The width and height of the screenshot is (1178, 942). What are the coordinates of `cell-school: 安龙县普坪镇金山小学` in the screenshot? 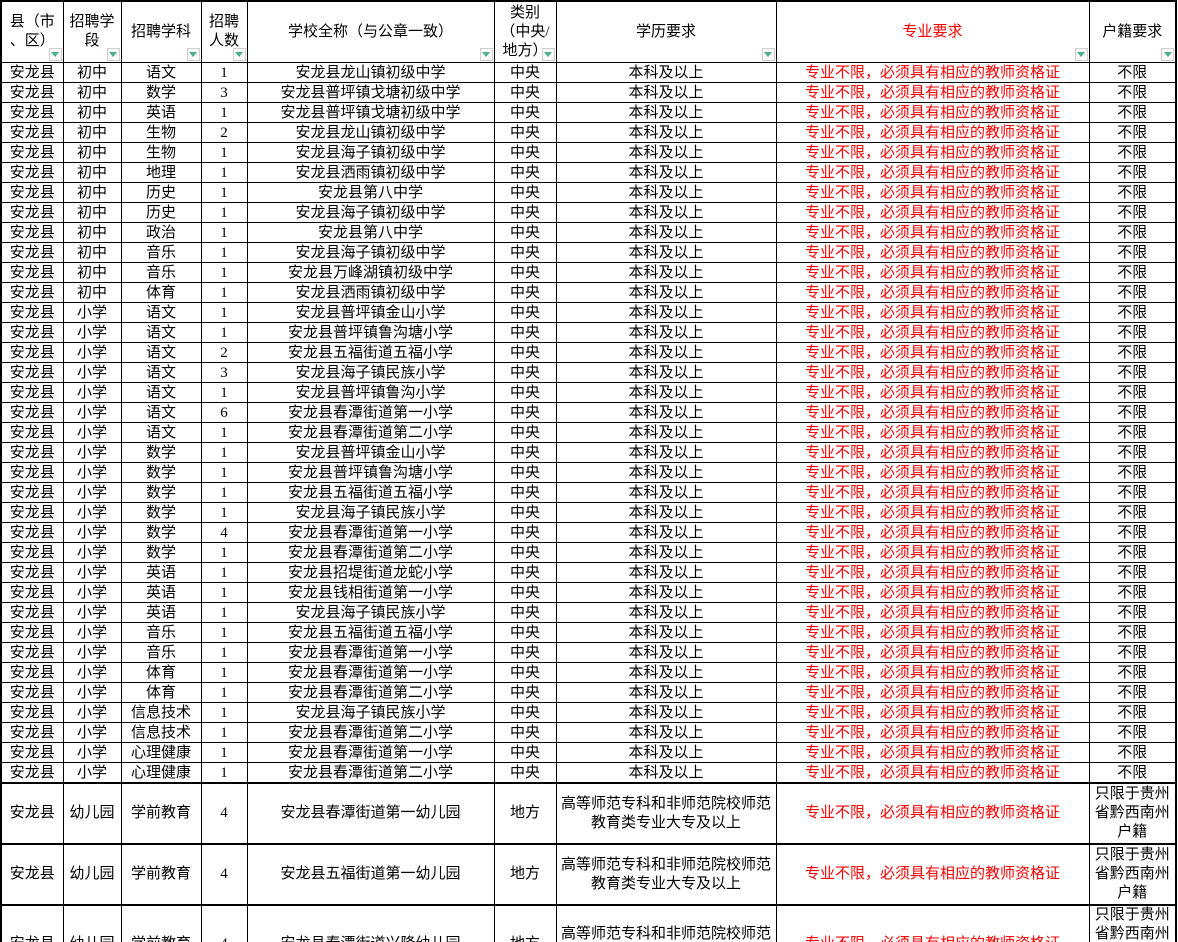 It's located at (370, 312).